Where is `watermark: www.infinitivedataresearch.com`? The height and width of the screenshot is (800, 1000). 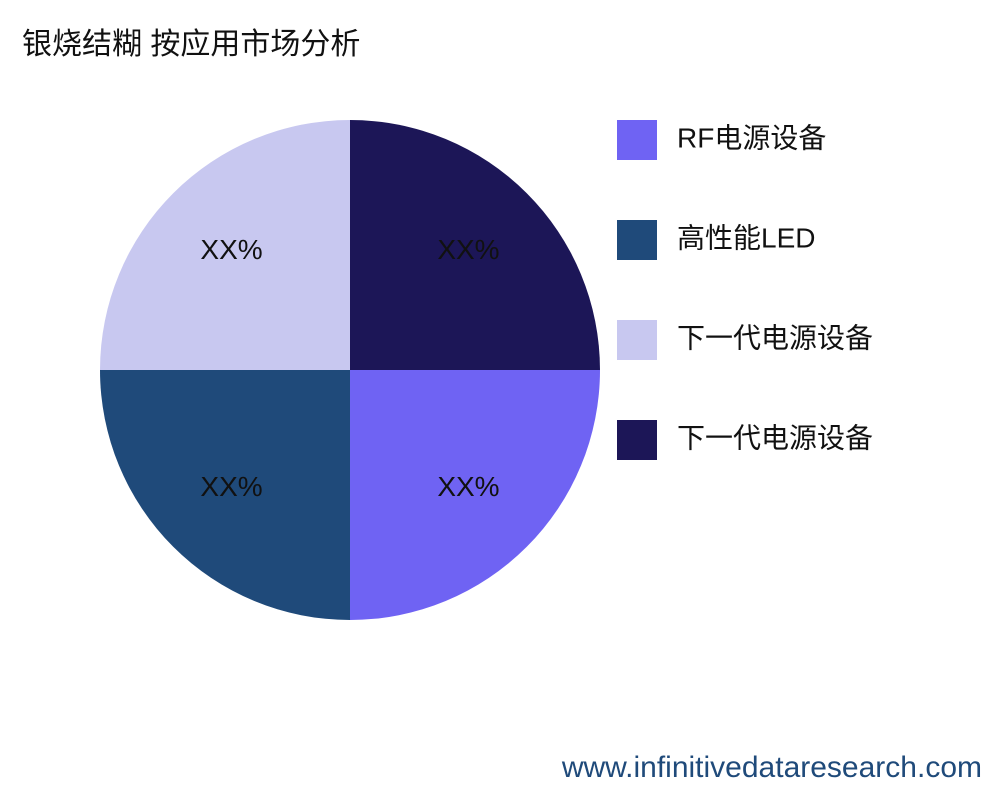
watermark: www.infinitivedataresearch.com is located at coordinates (771, 767).